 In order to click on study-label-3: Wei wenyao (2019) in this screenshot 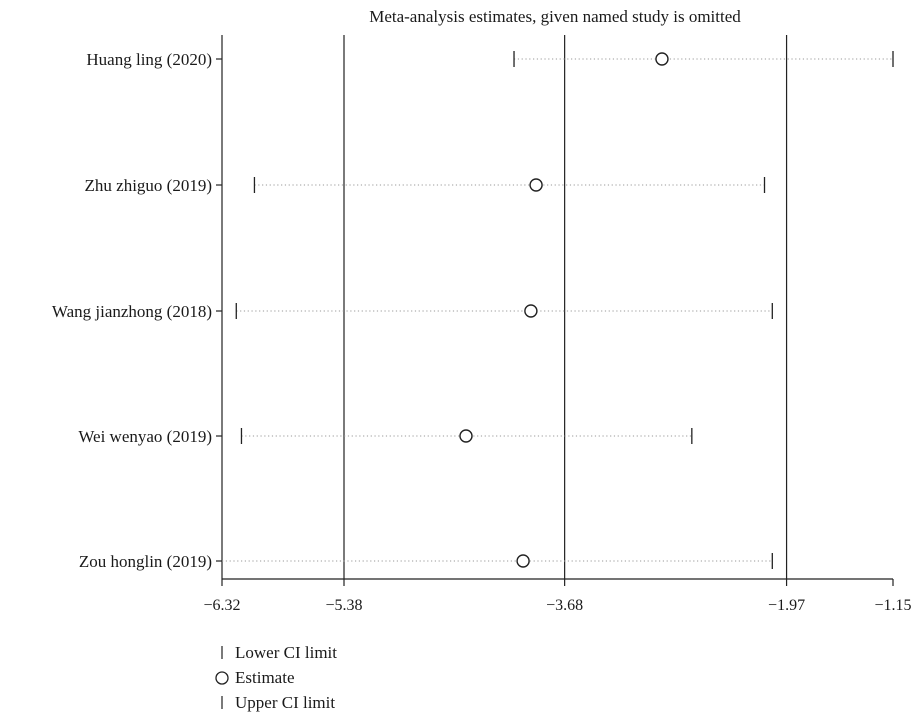, I will do `click(145, 436)`.